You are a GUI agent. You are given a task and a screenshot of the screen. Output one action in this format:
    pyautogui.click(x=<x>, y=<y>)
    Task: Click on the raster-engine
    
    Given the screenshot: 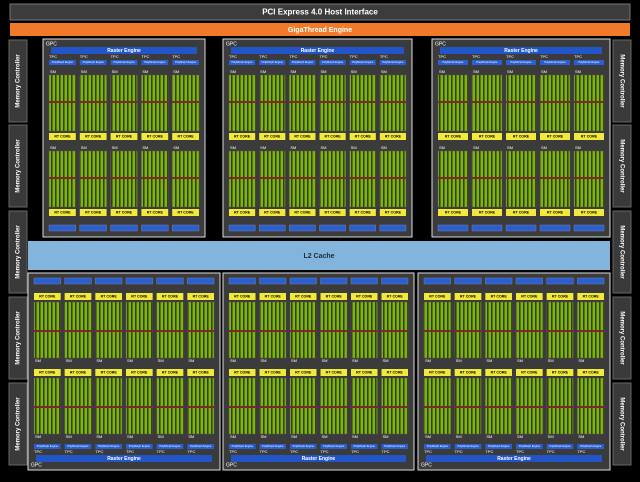 What is the action you would take?
    pyautogui.click(x=124, y=50)
    